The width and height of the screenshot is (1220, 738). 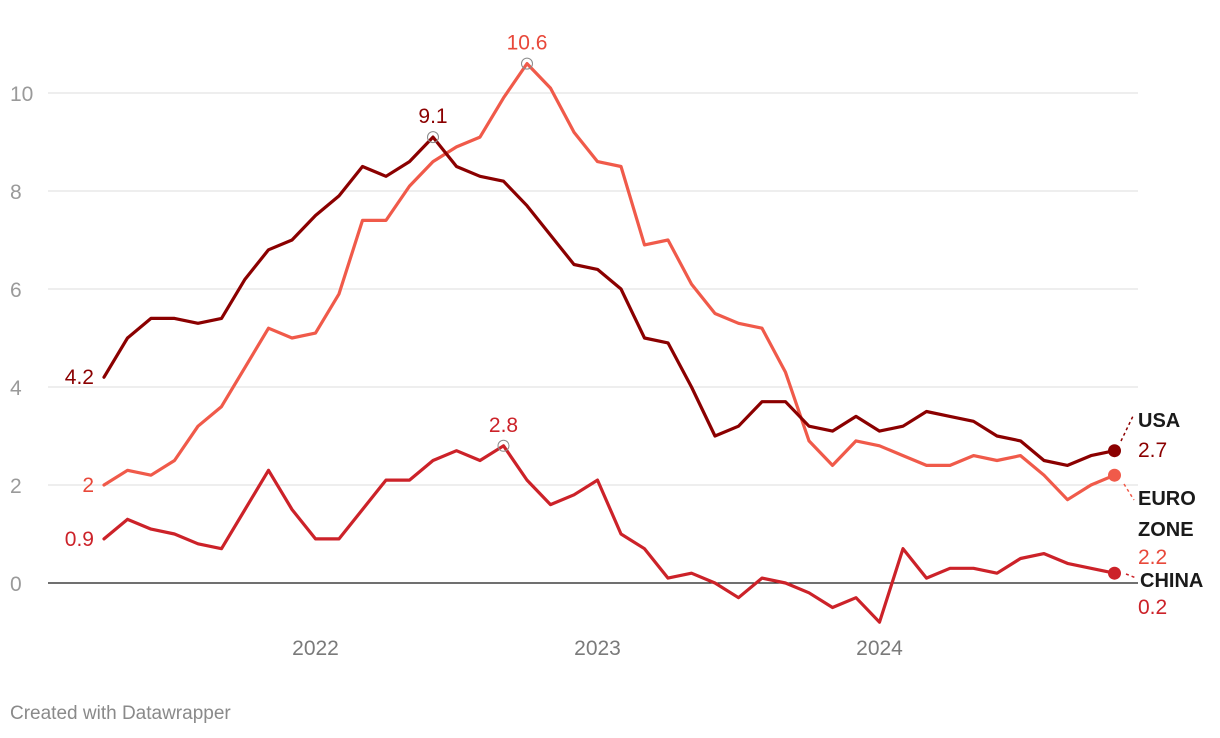 What do you see at coordinates (16, 290) in the screenshot?
I see `y-tick-label: 6` at bounding box center [16, 290].